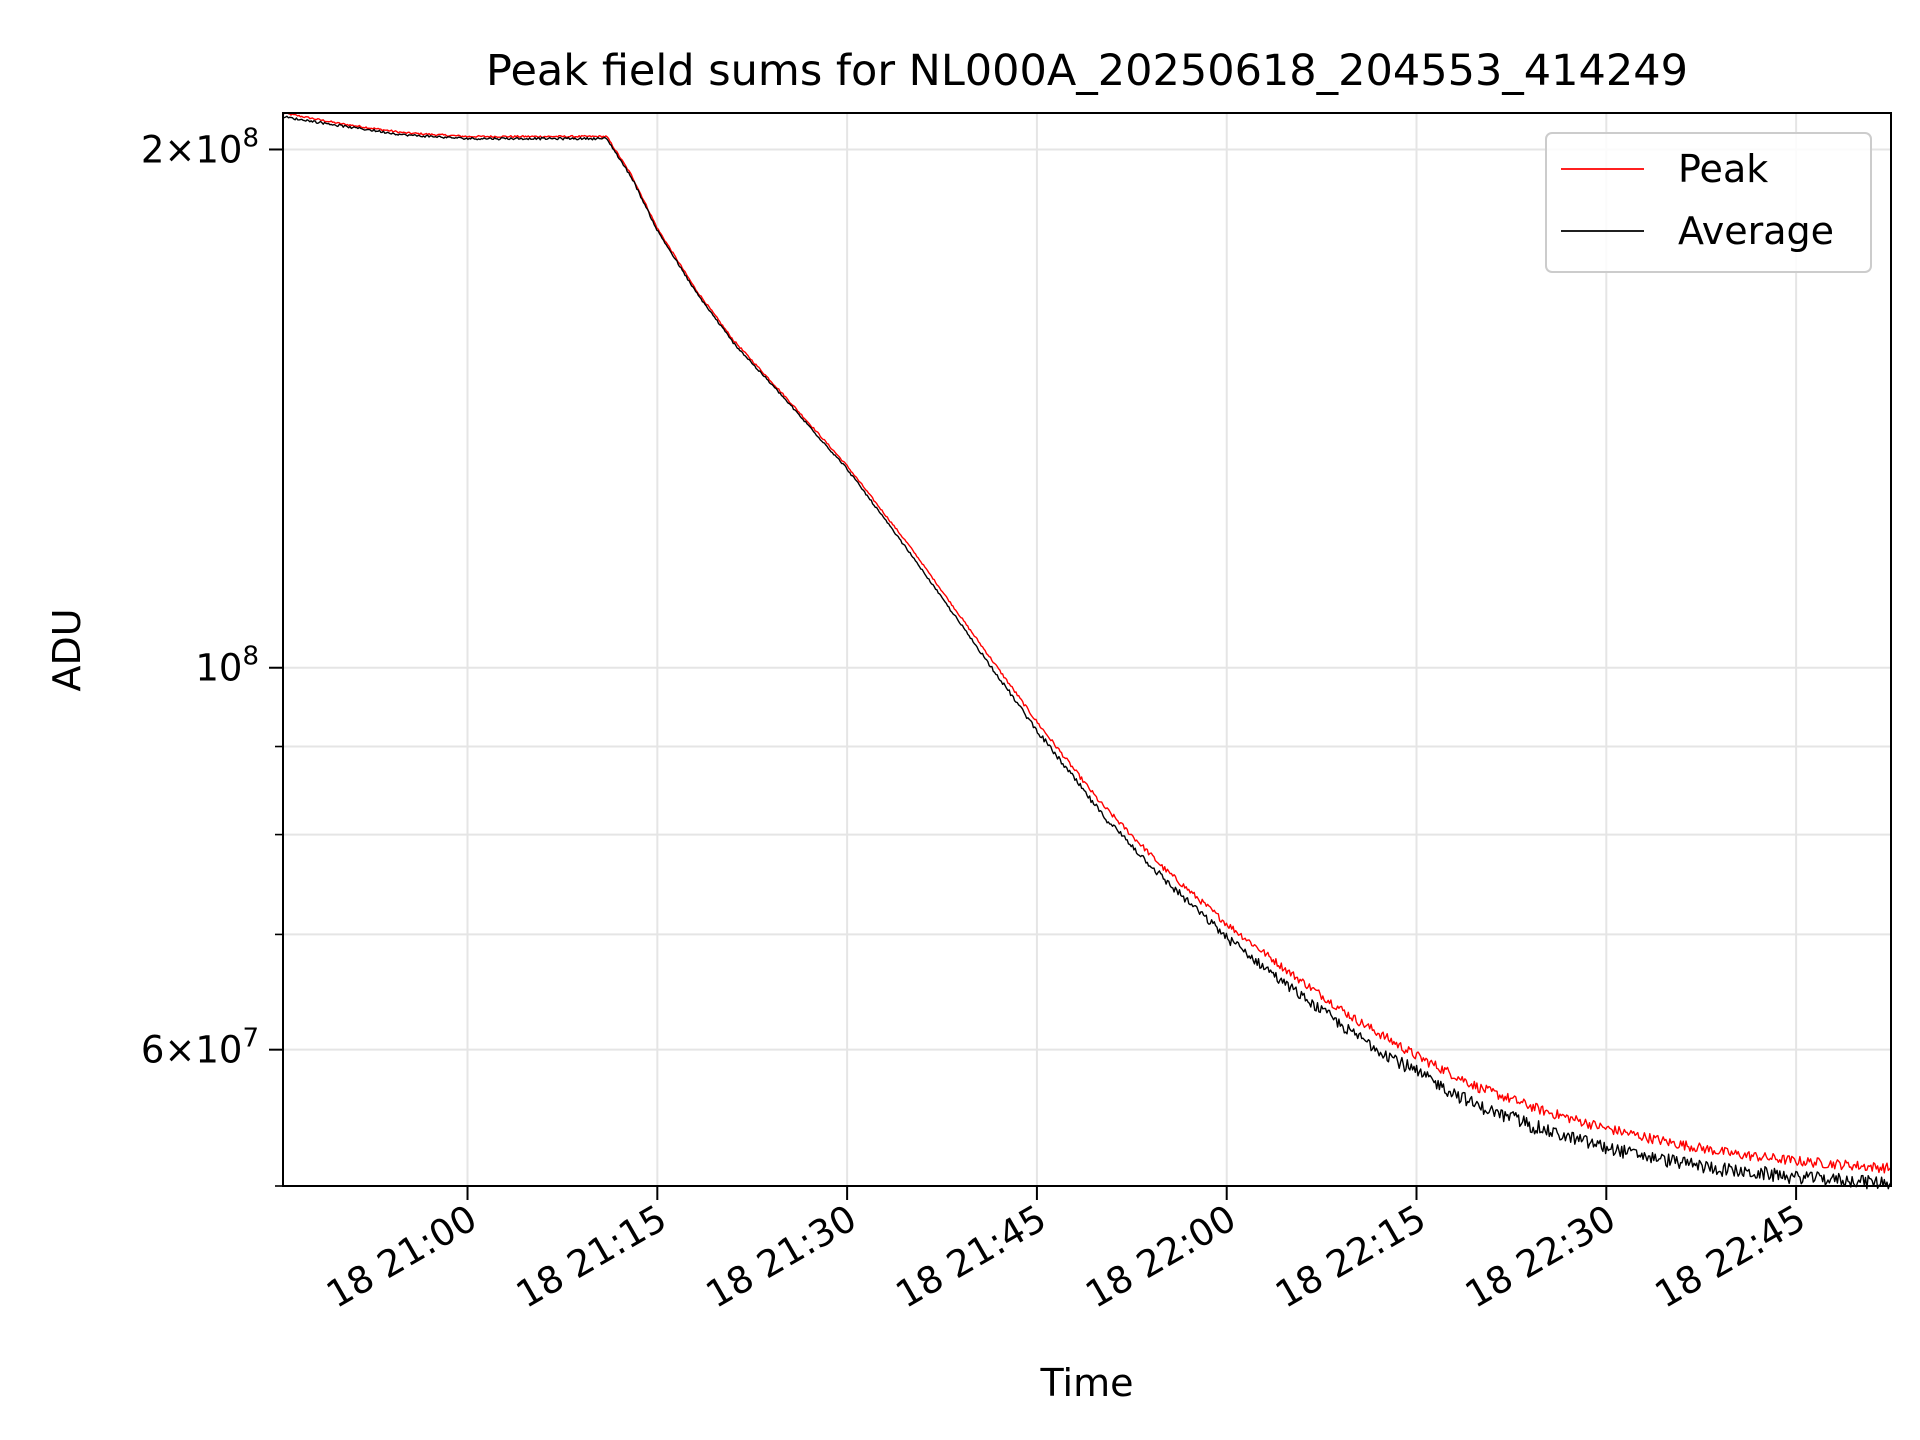 The height and width of the screenshot is (1440, 1920). Describe the element at coordinates (200, 1048) in the screenshot. I see `y-tick-label: 6×107` at that location.